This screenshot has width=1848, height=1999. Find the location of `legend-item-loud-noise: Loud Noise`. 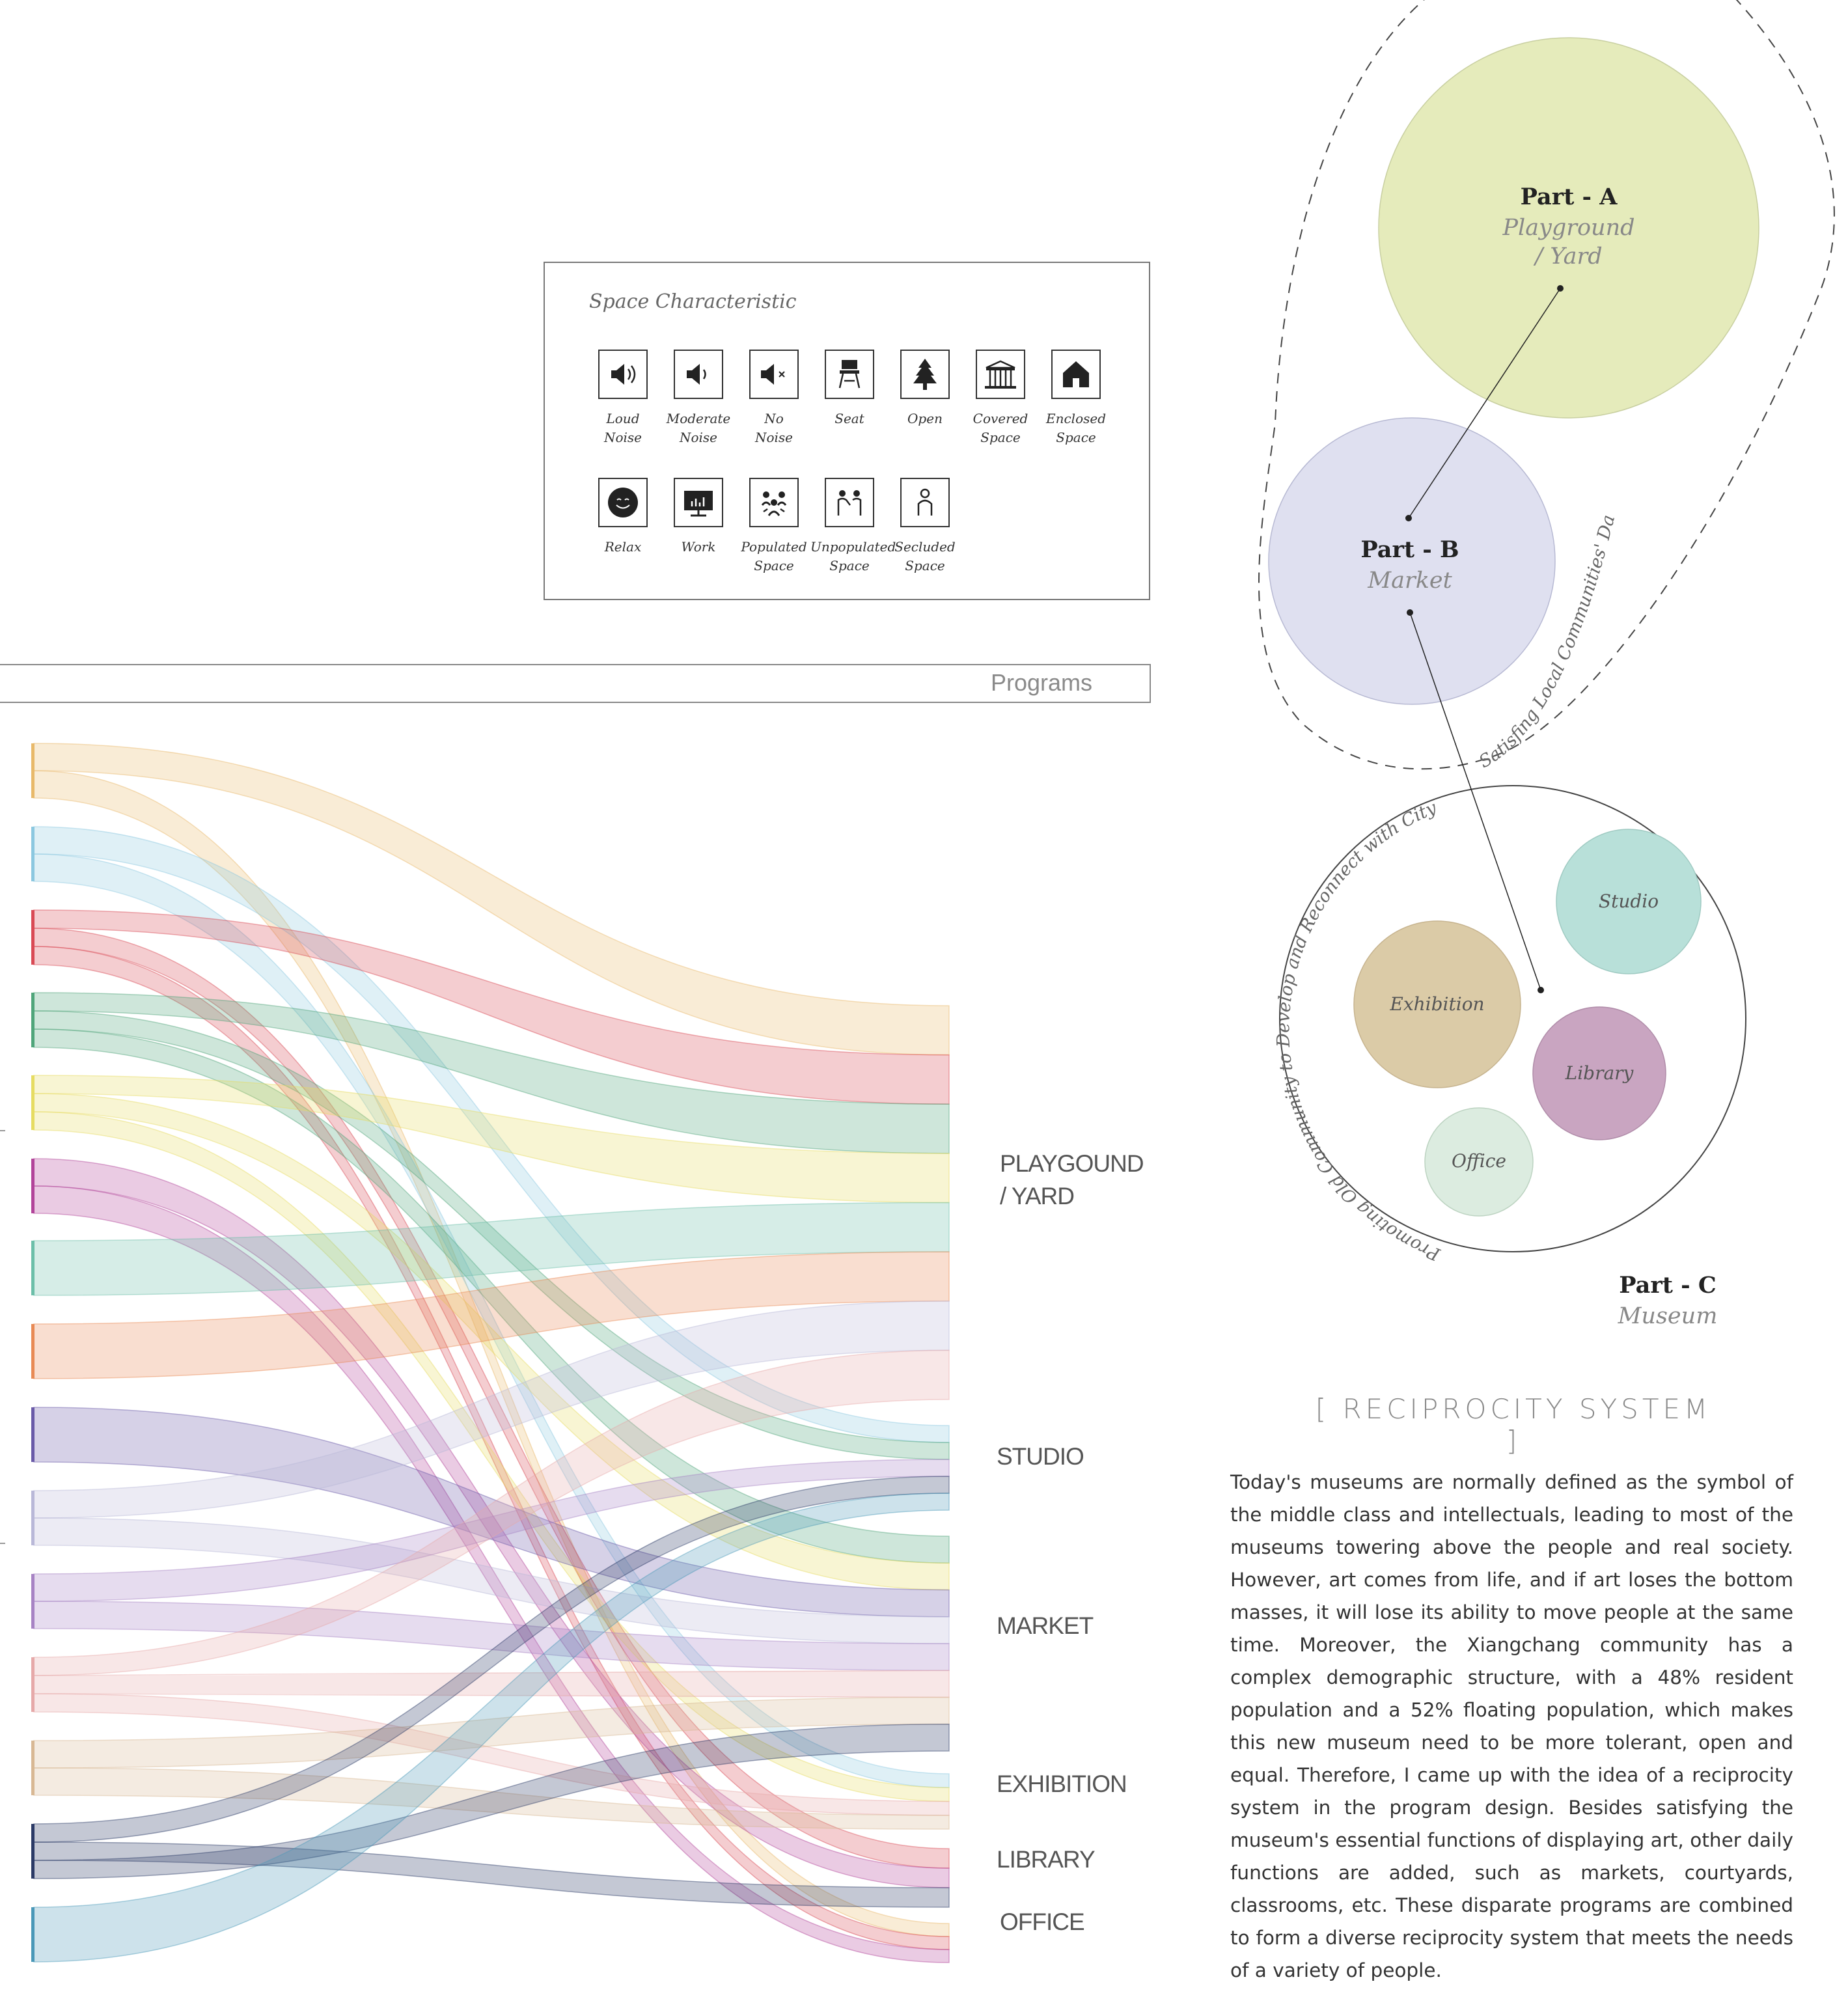

legend-item-loud-noise: Loud Noise is located at coordinates (623, 398).